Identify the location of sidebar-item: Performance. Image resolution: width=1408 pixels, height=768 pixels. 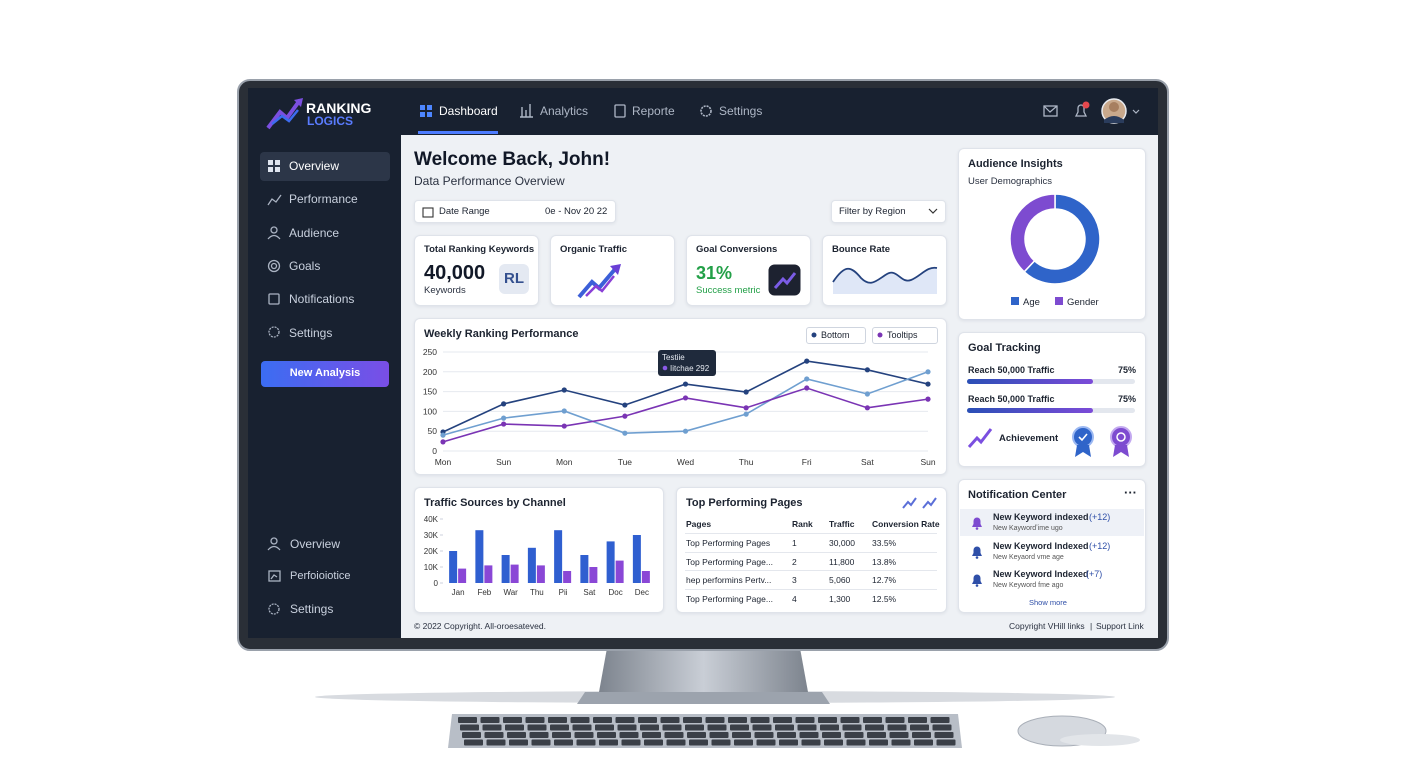
(323, 199).